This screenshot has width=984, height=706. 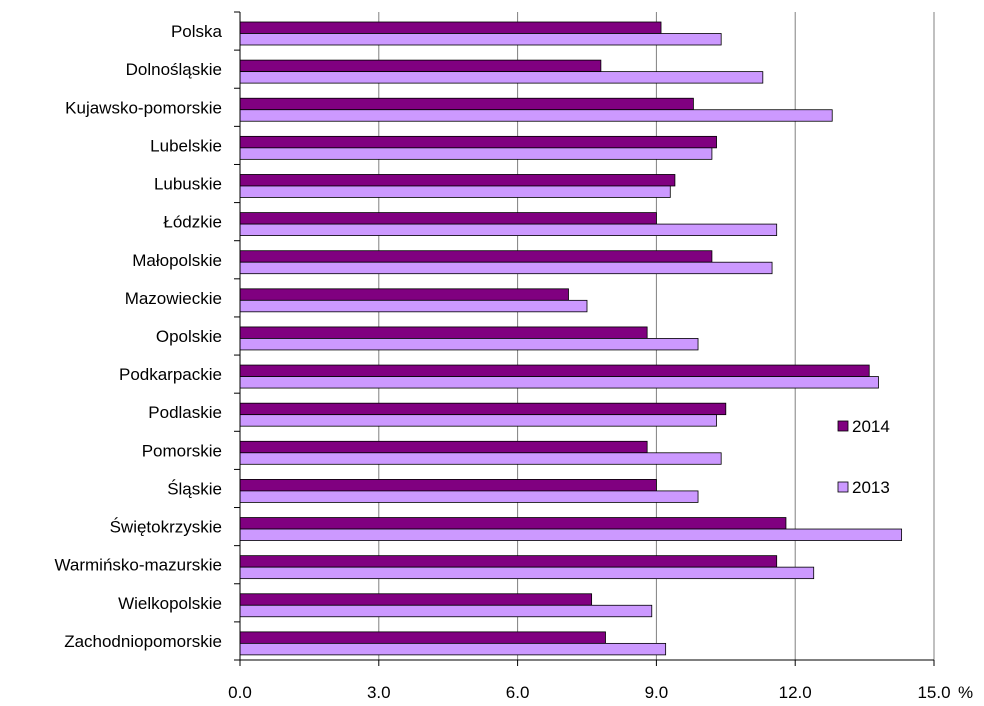 I want to click on category-label: Łódzkie, so click(x=192, y=222).